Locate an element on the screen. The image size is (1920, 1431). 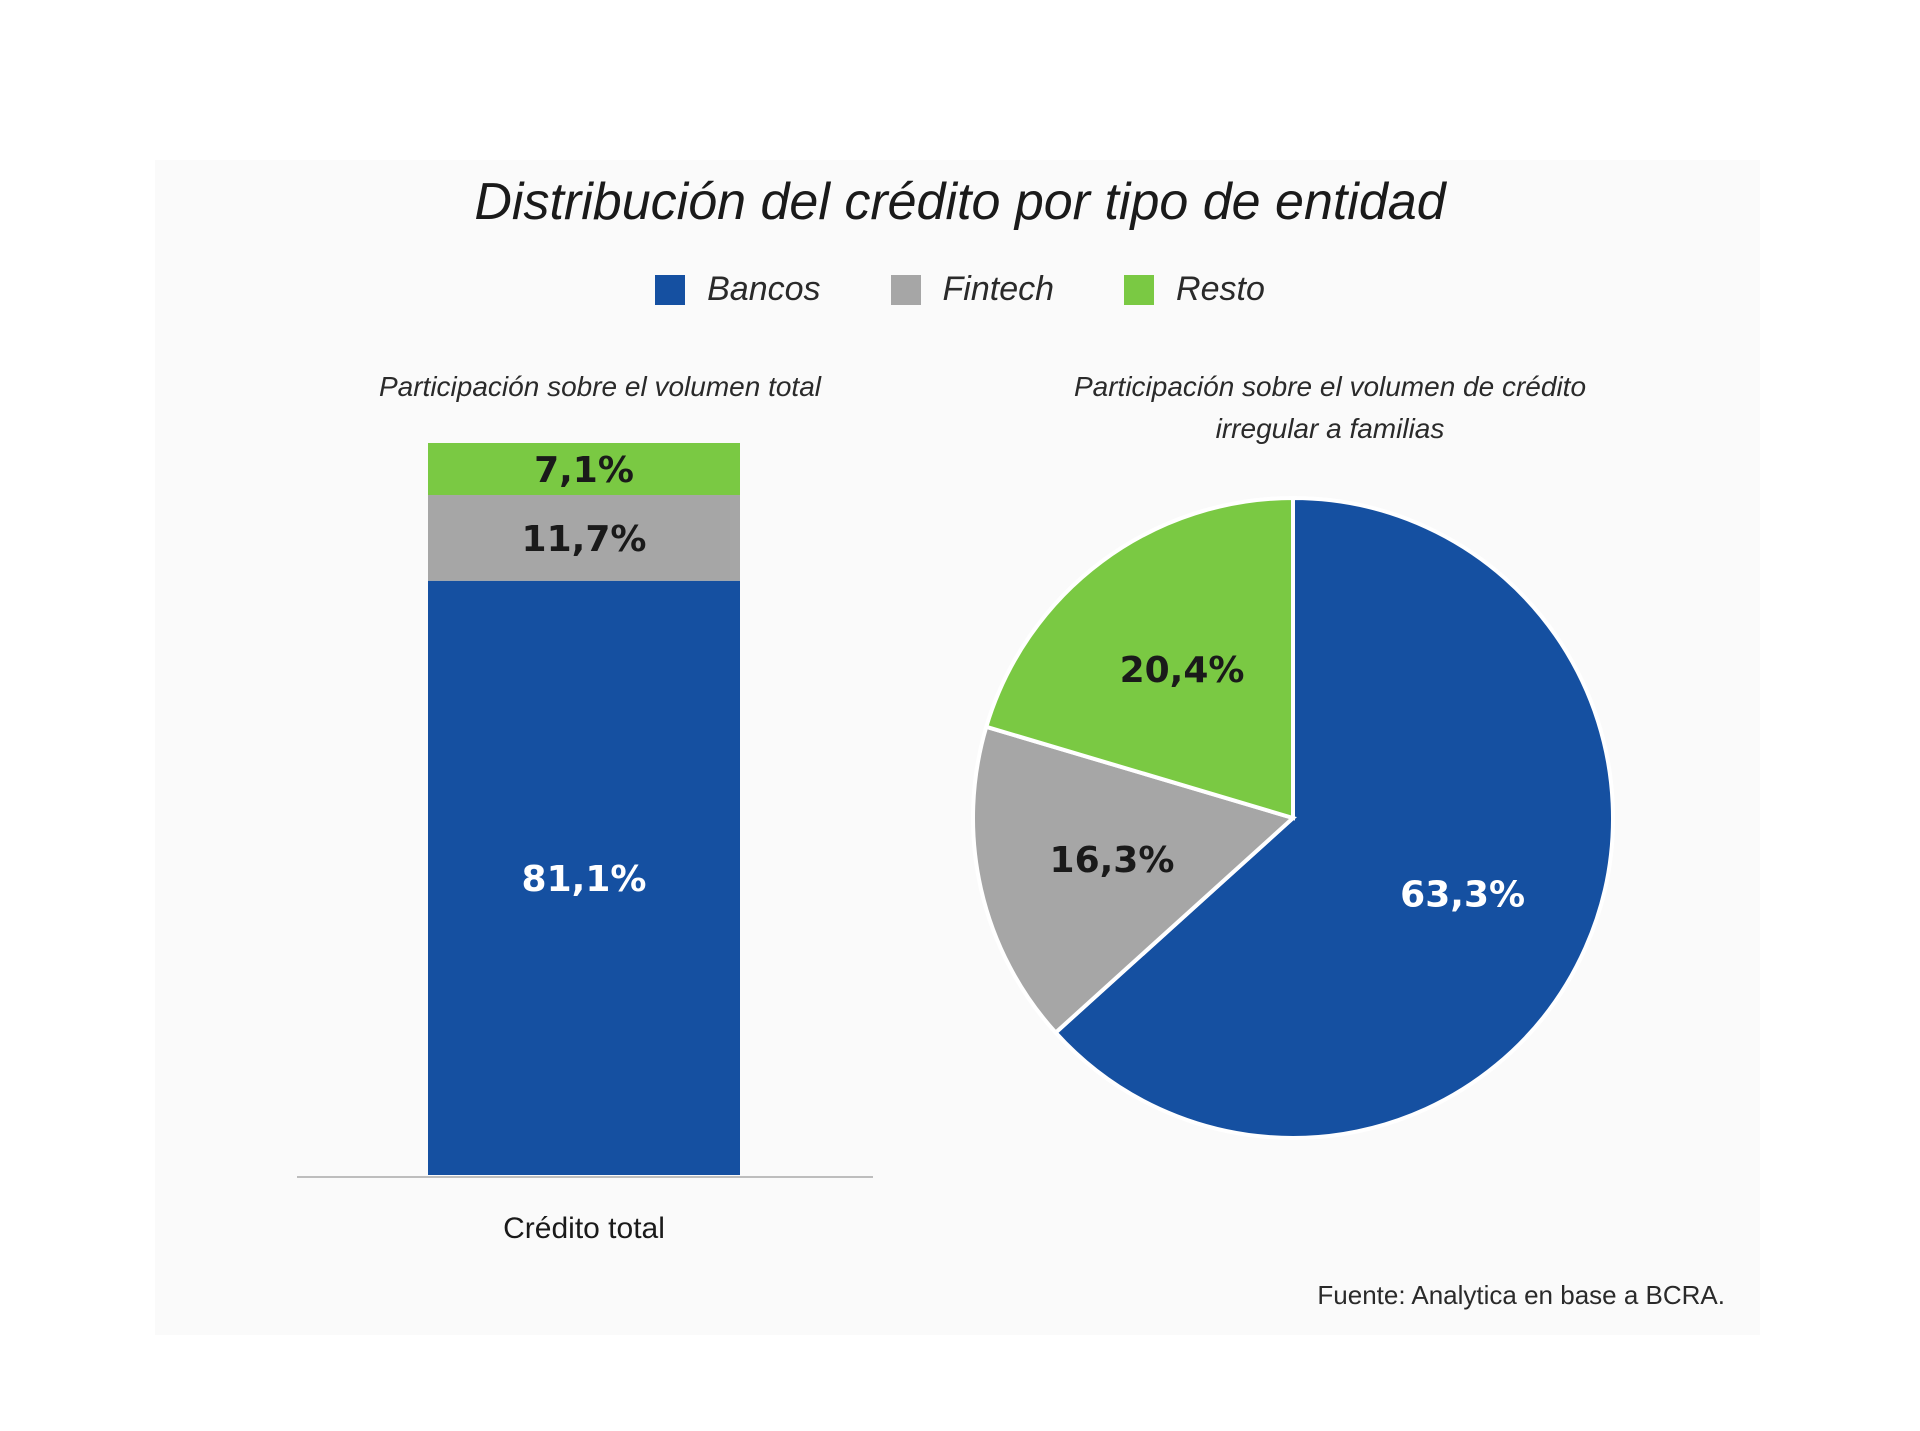
bar-segment-resto is located at coordinates (584, 469).